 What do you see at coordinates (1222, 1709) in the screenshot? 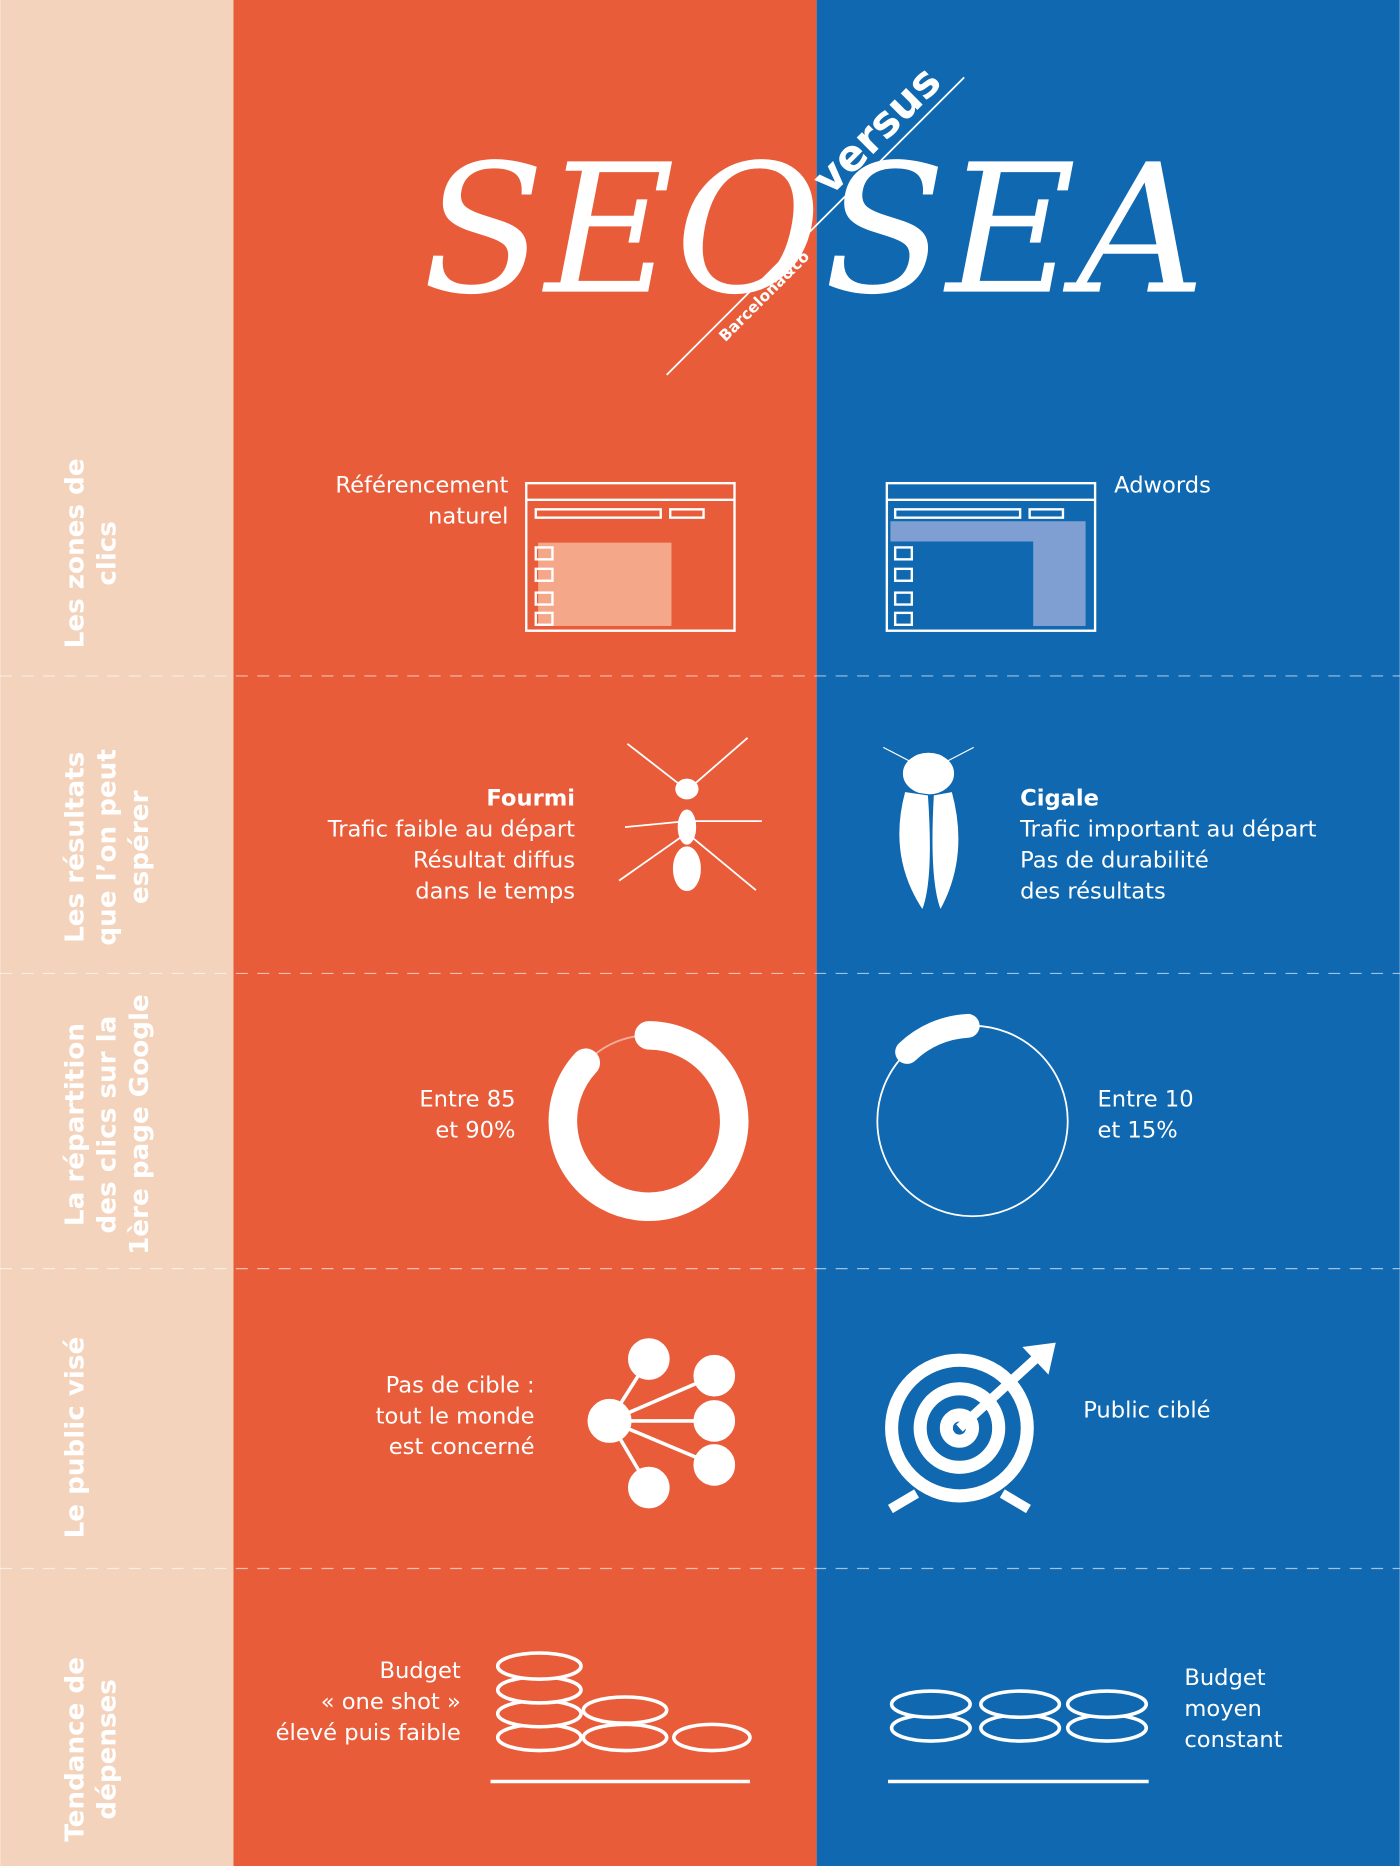
I see `sea-text: moyen` at bounding box center [1222, 1709].